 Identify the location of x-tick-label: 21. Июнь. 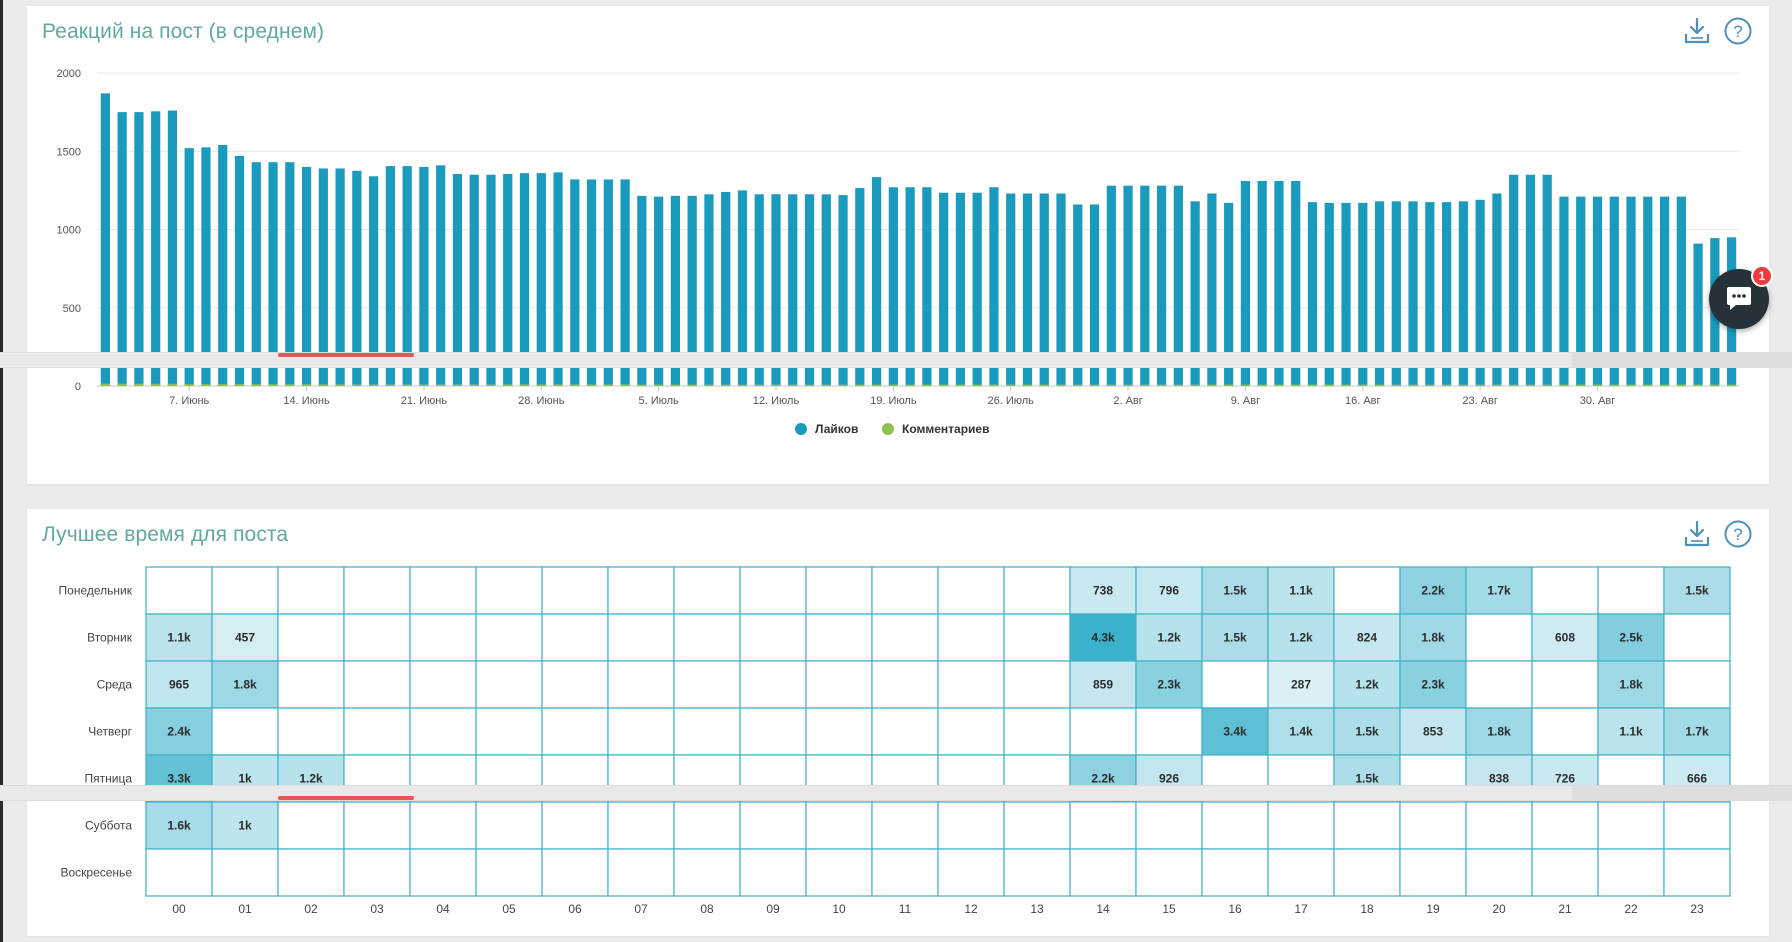
(424, 401).